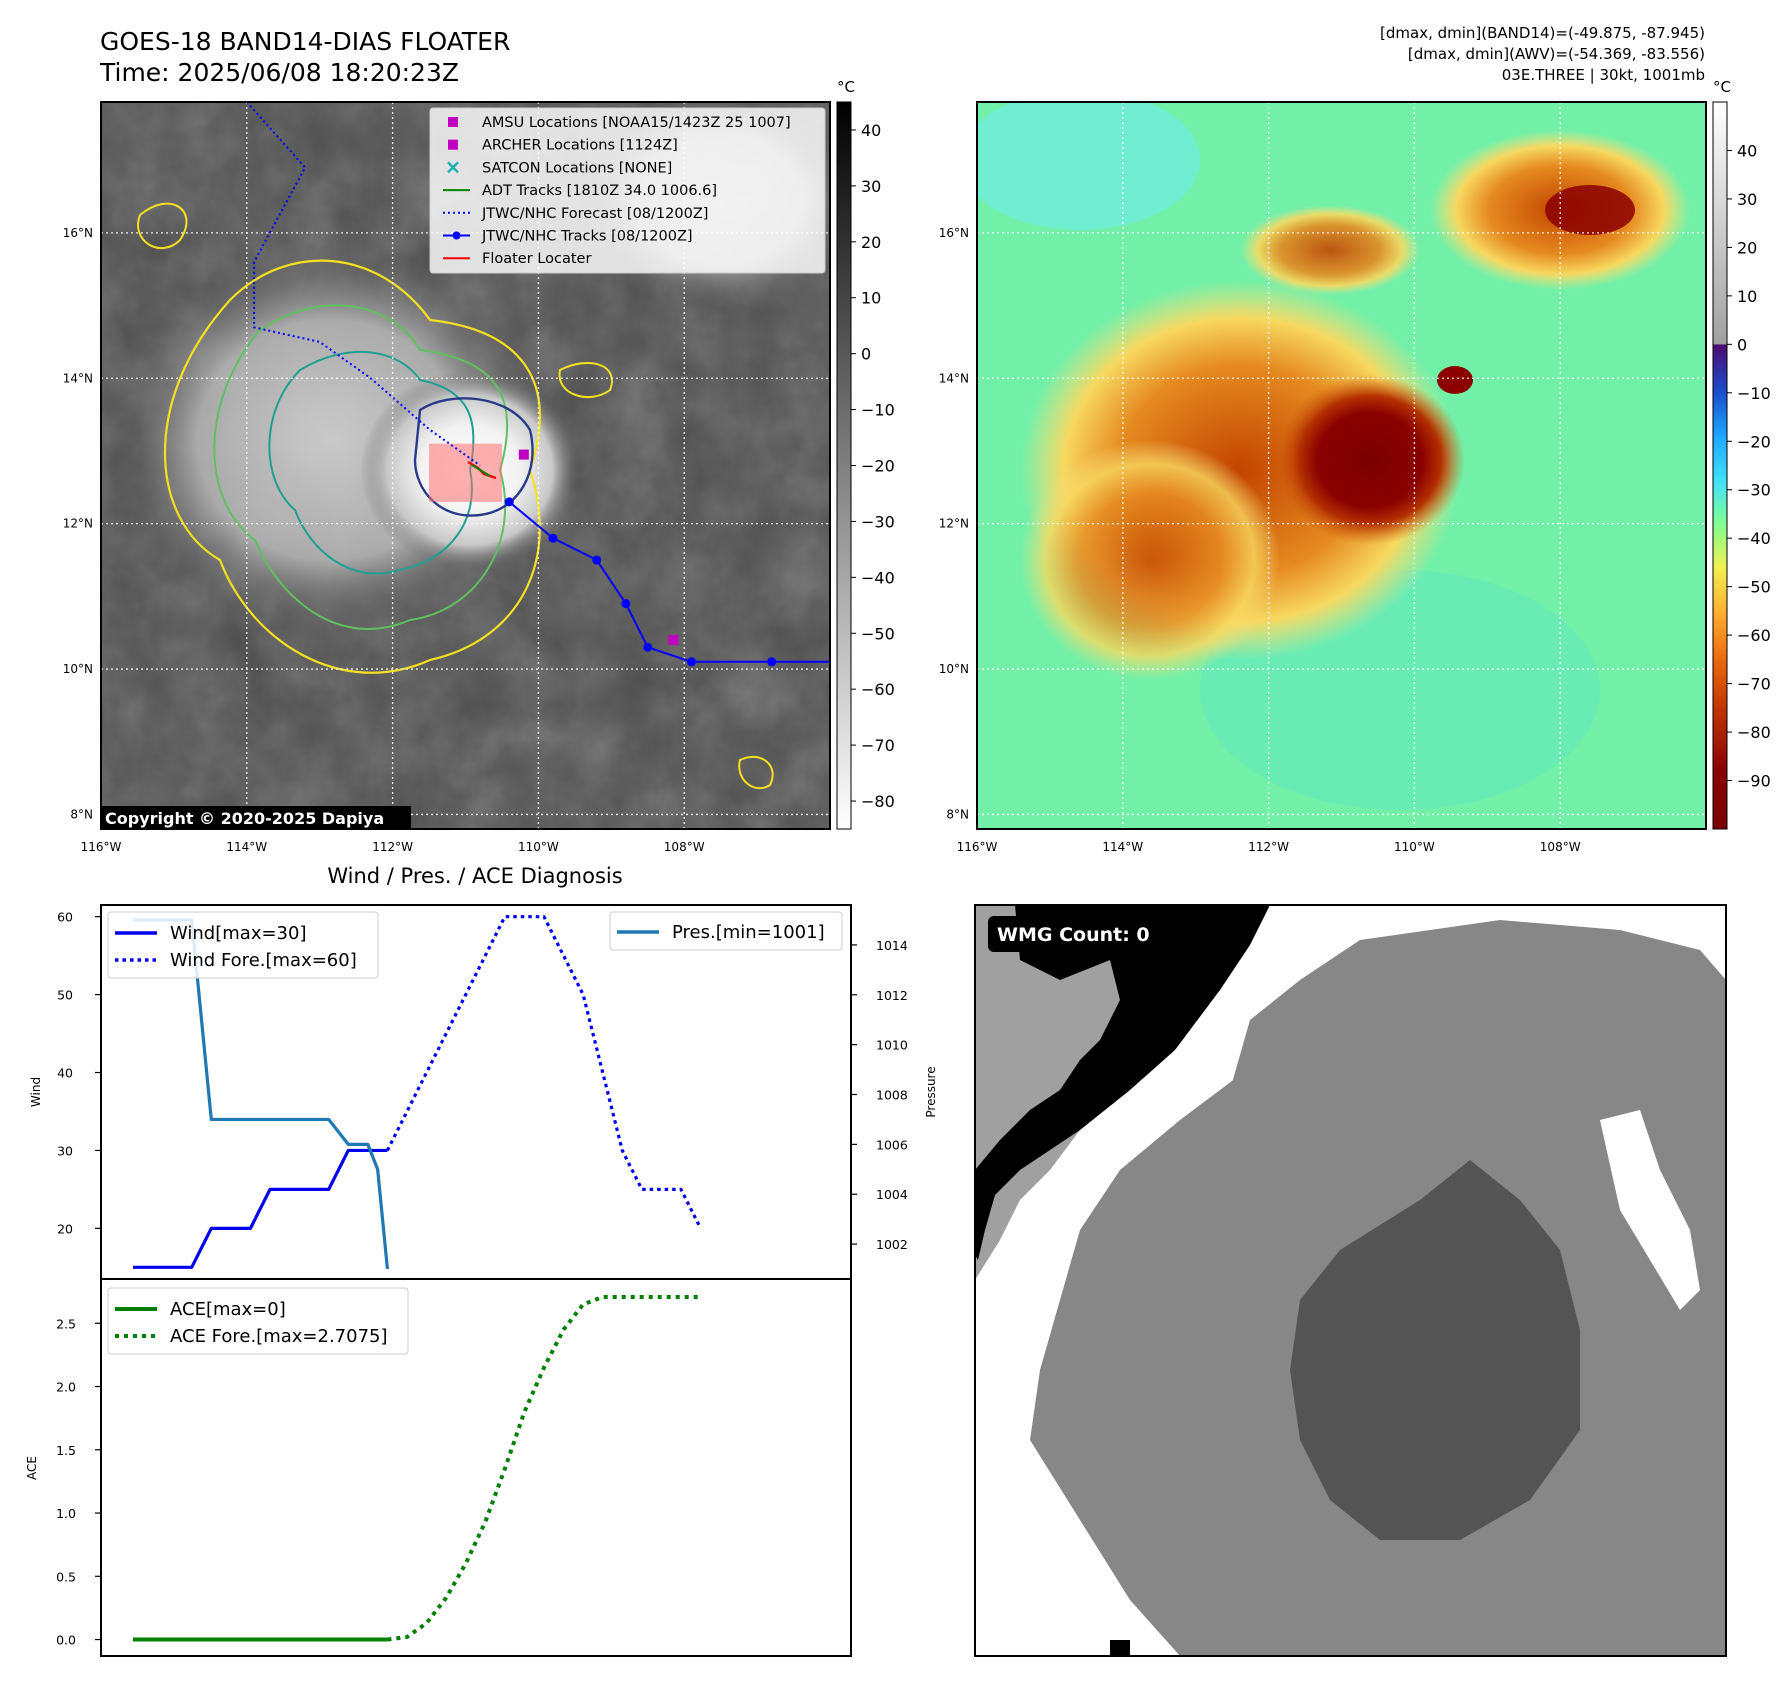 This screenshot has width=1792, height=1690. What do you see at coordinates (66, 1640) in the screenshot?
I see `y-tick-label: 0.0` at bounding box center [66, 1640].